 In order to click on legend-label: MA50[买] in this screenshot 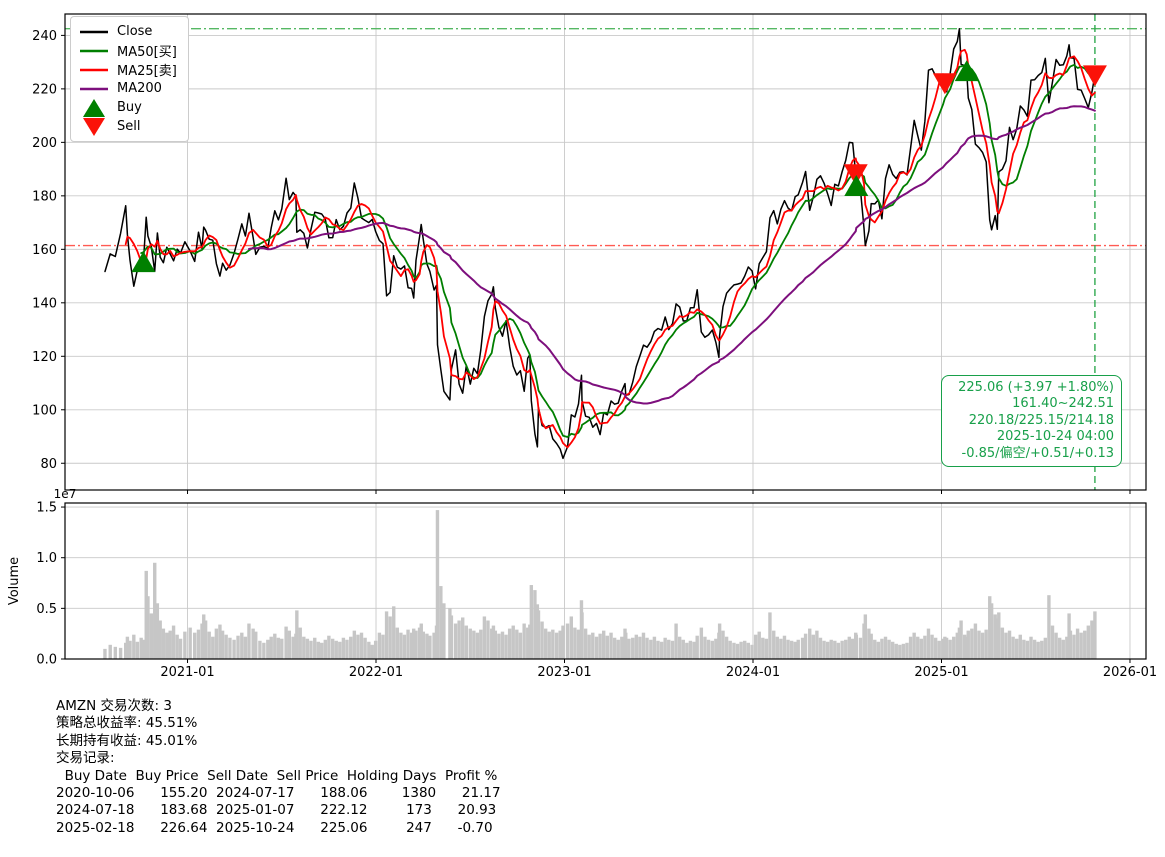, I will do `click(147, 52)`.